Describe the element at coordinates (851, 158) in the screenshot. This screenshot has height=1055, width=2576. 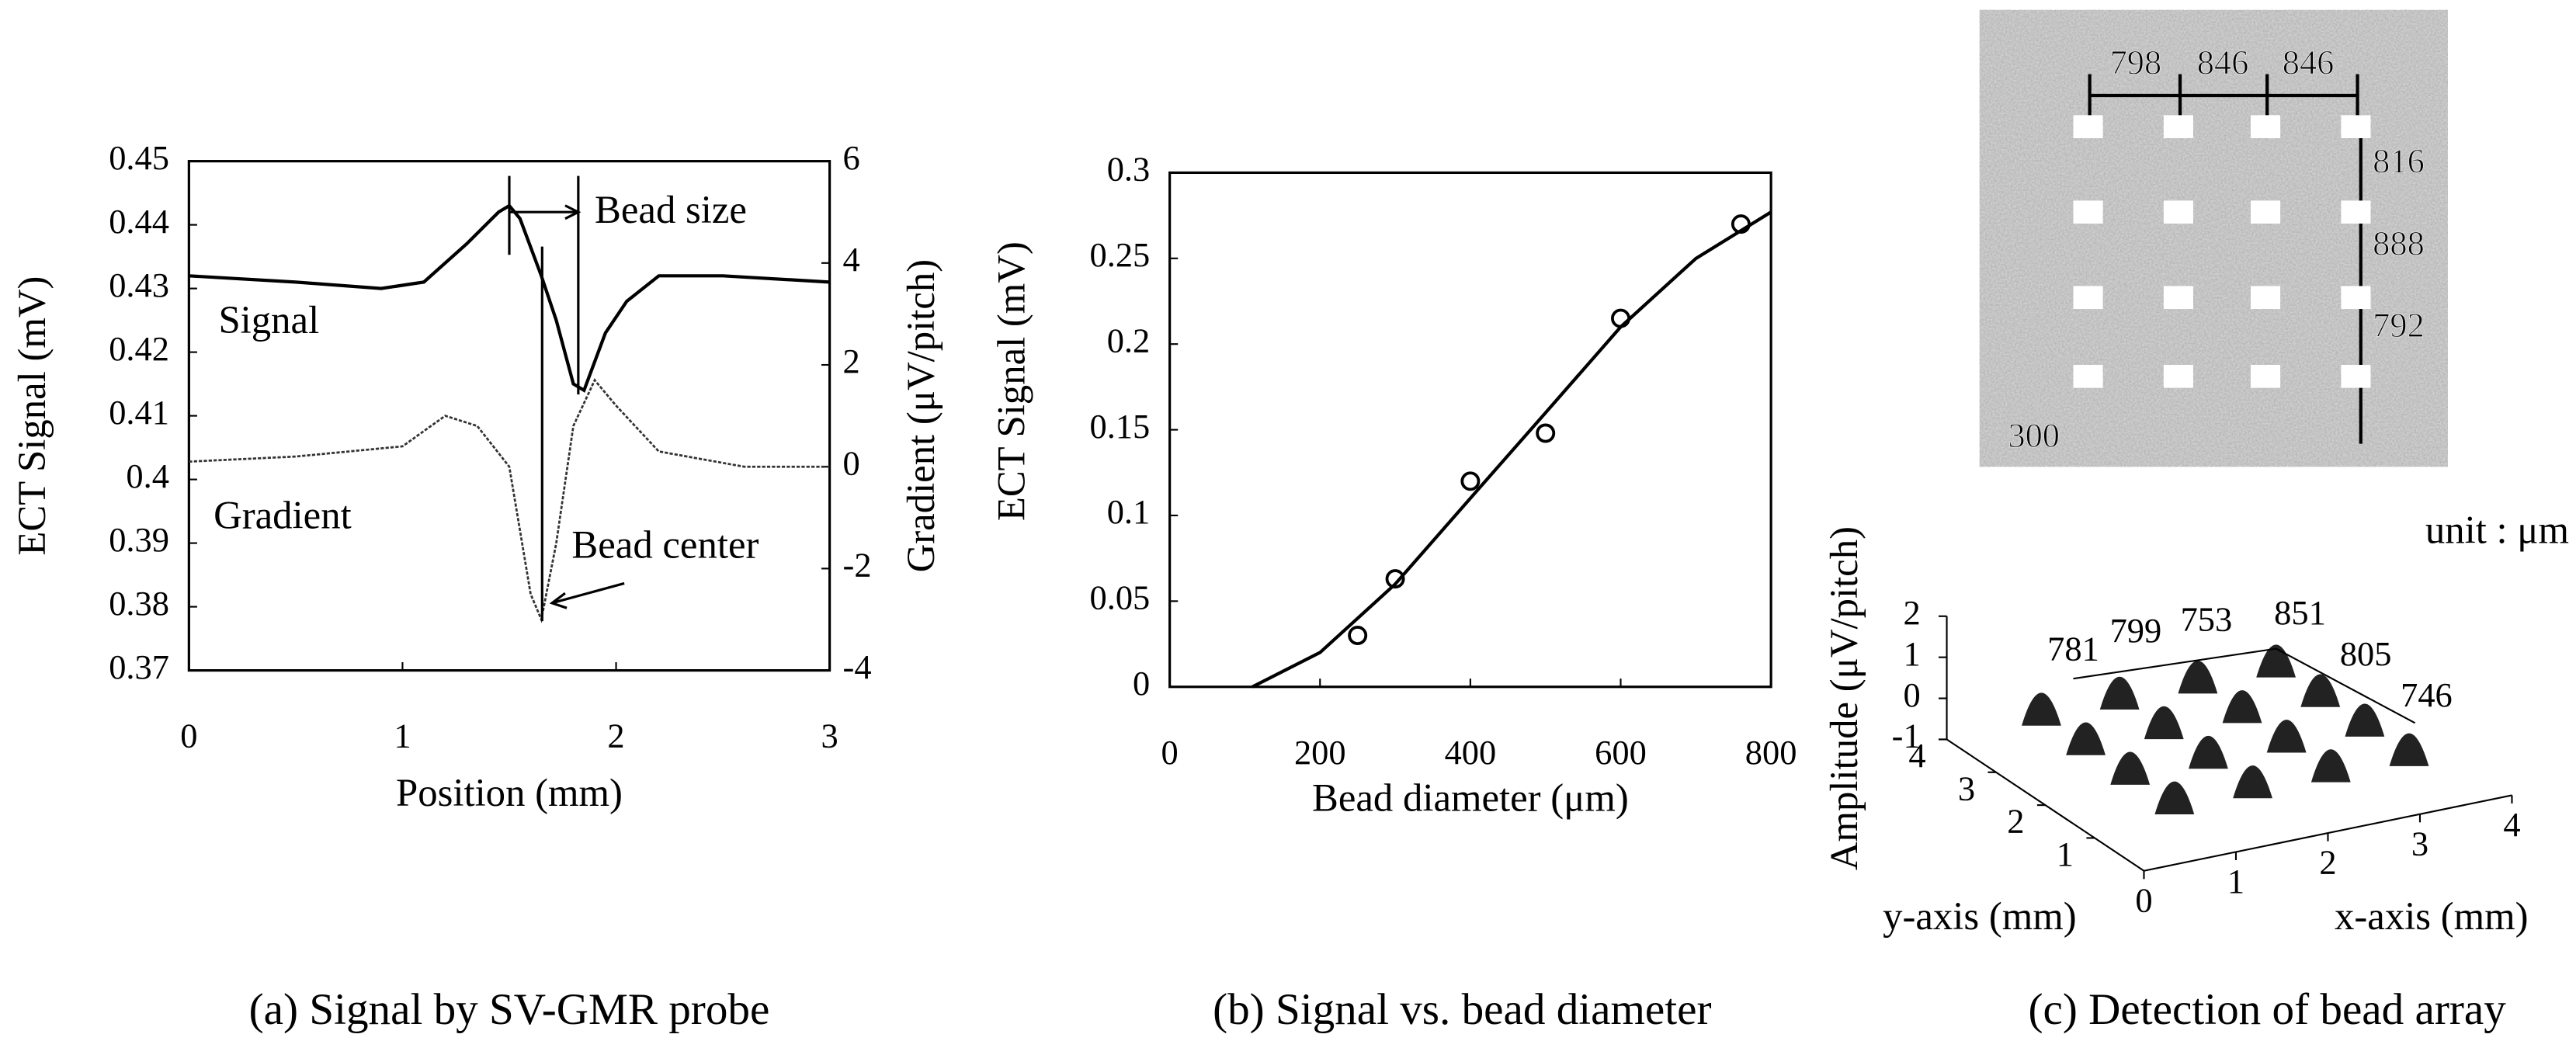
I see `y2-tick-label: 6` at that location.